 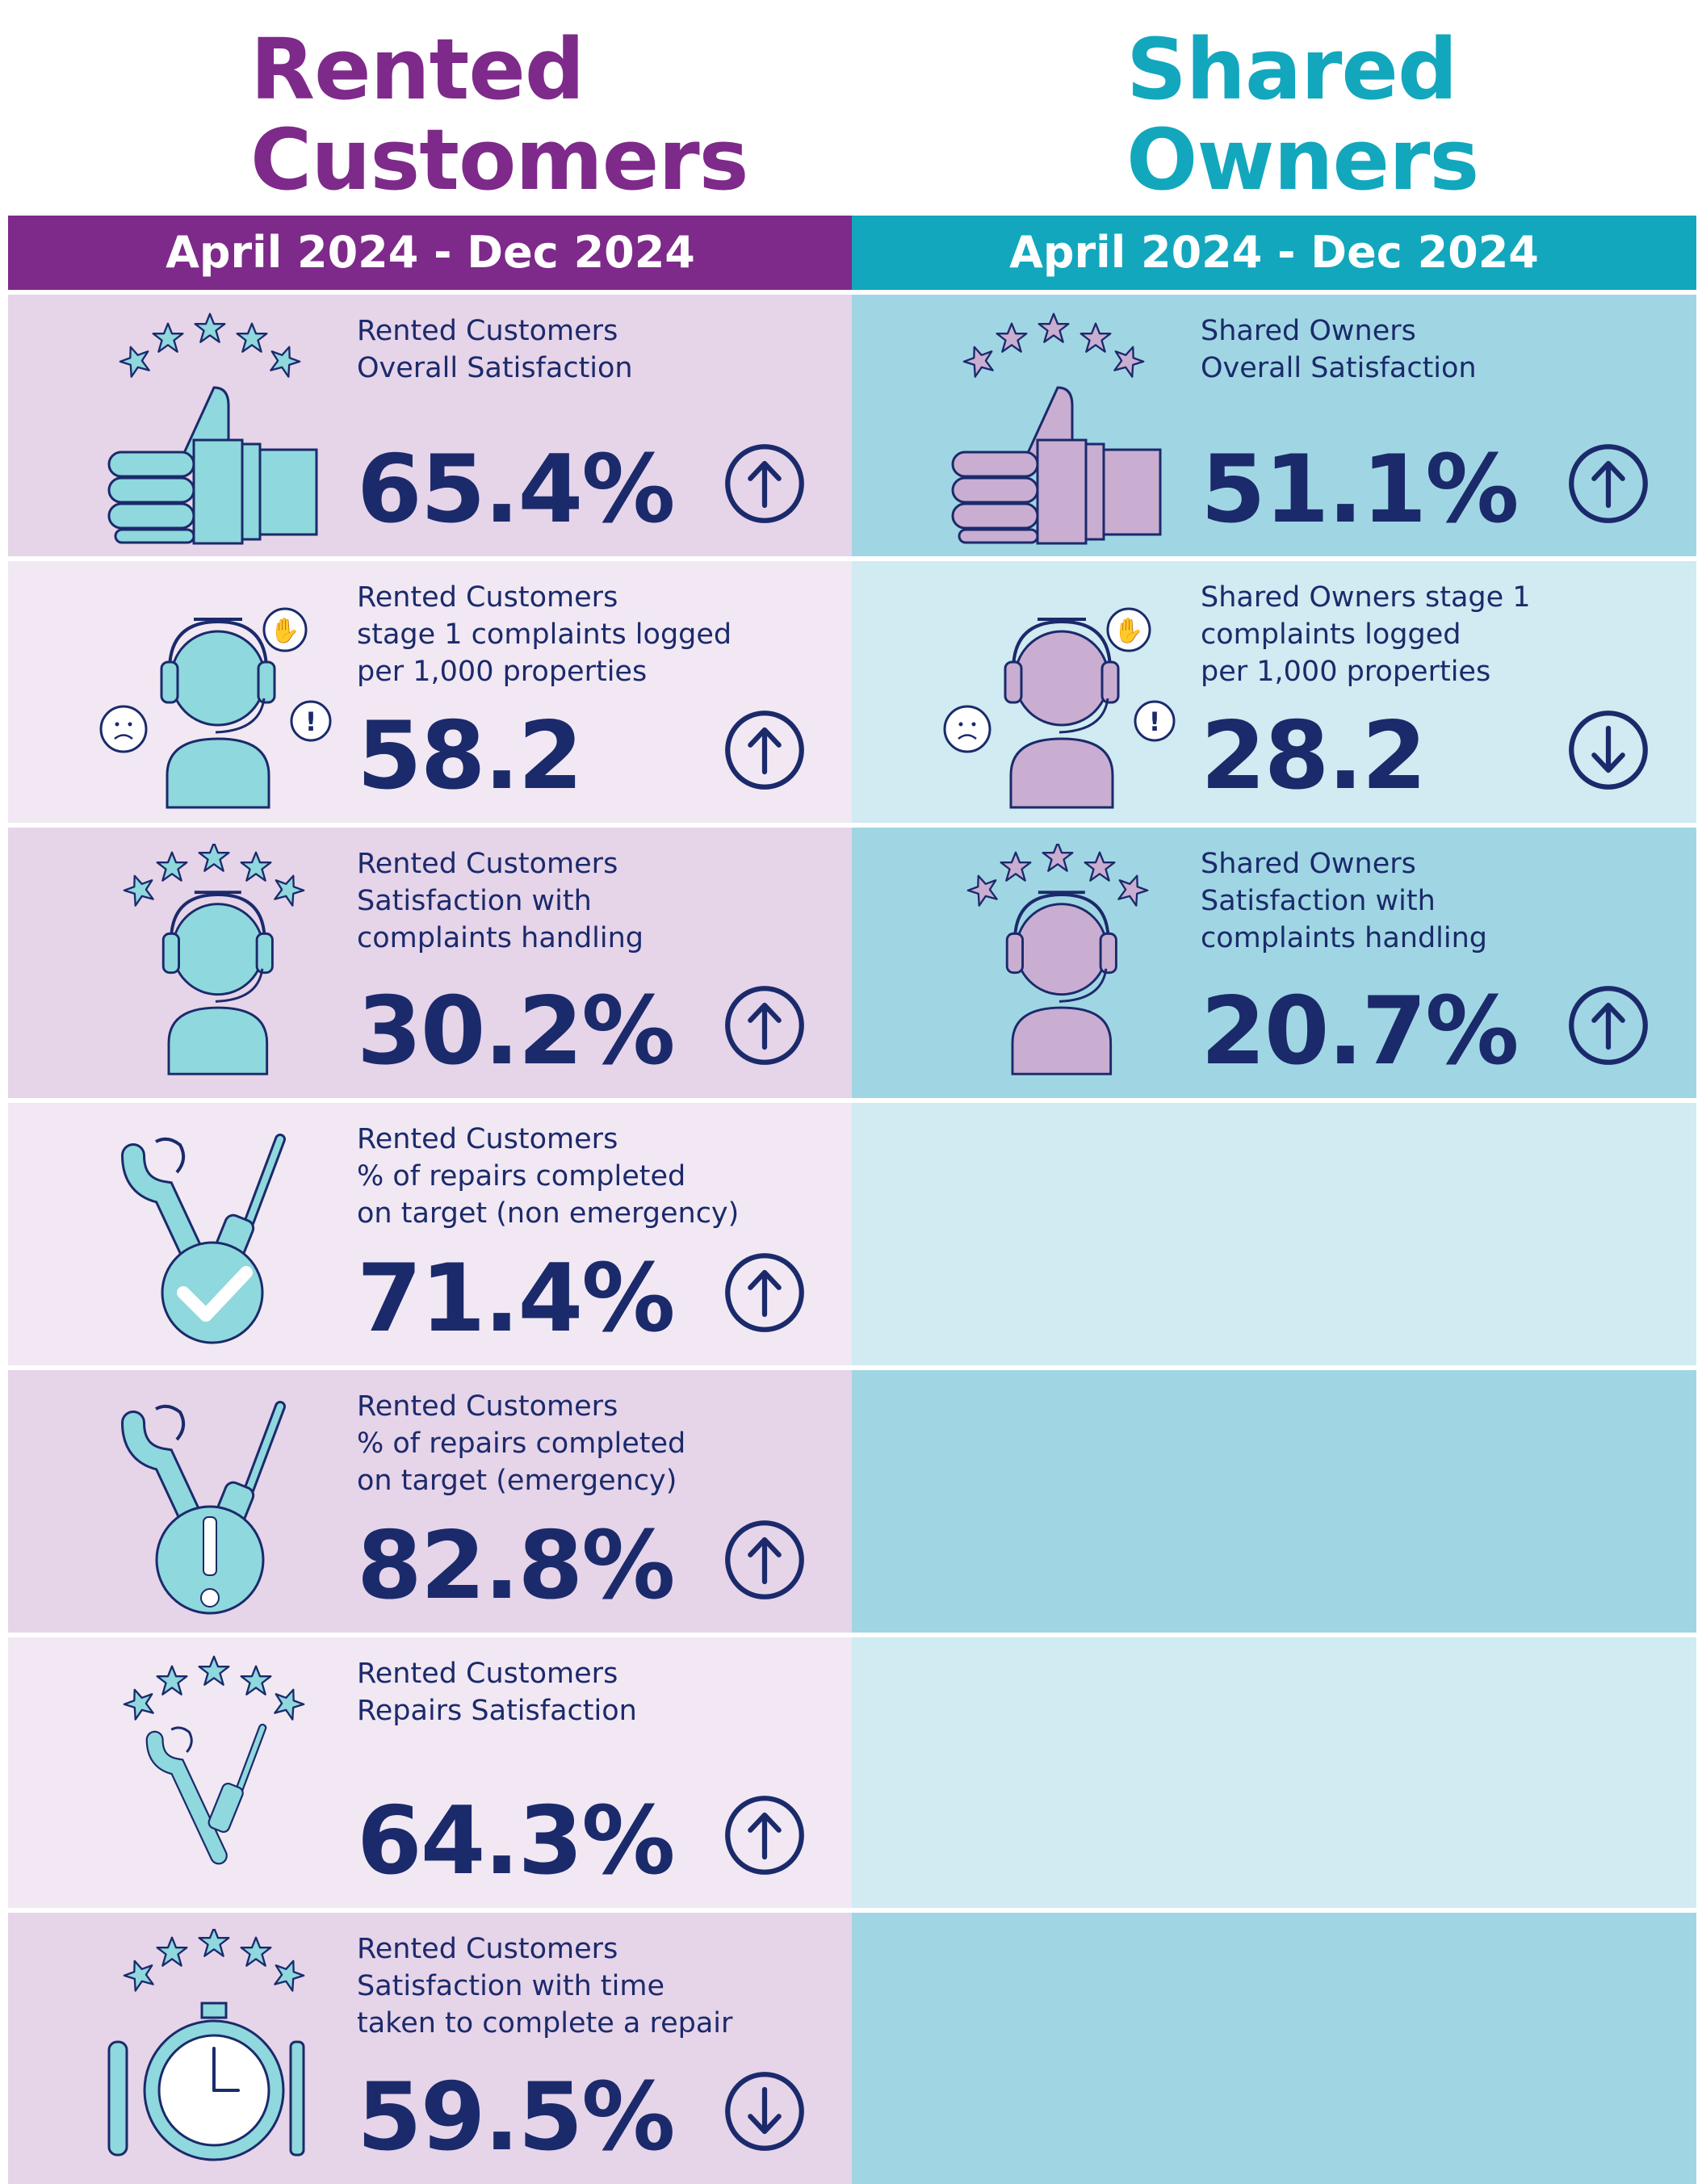 What do you see at coordinates (417, 70) in the screenshot?
I see `rented-heading-line-1: Rented` at bounding box center [417, 70].